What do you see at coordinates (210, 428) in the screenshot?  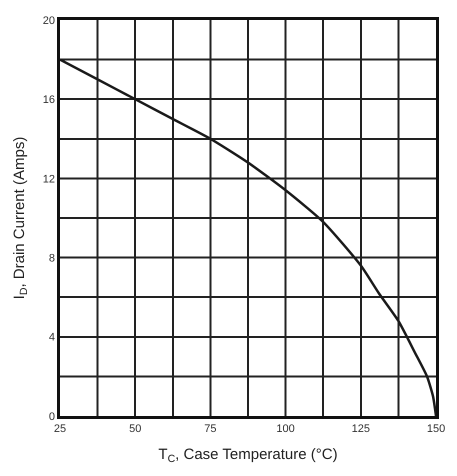 I see `x-tick-label: 75` at bounding box center [210, 428].